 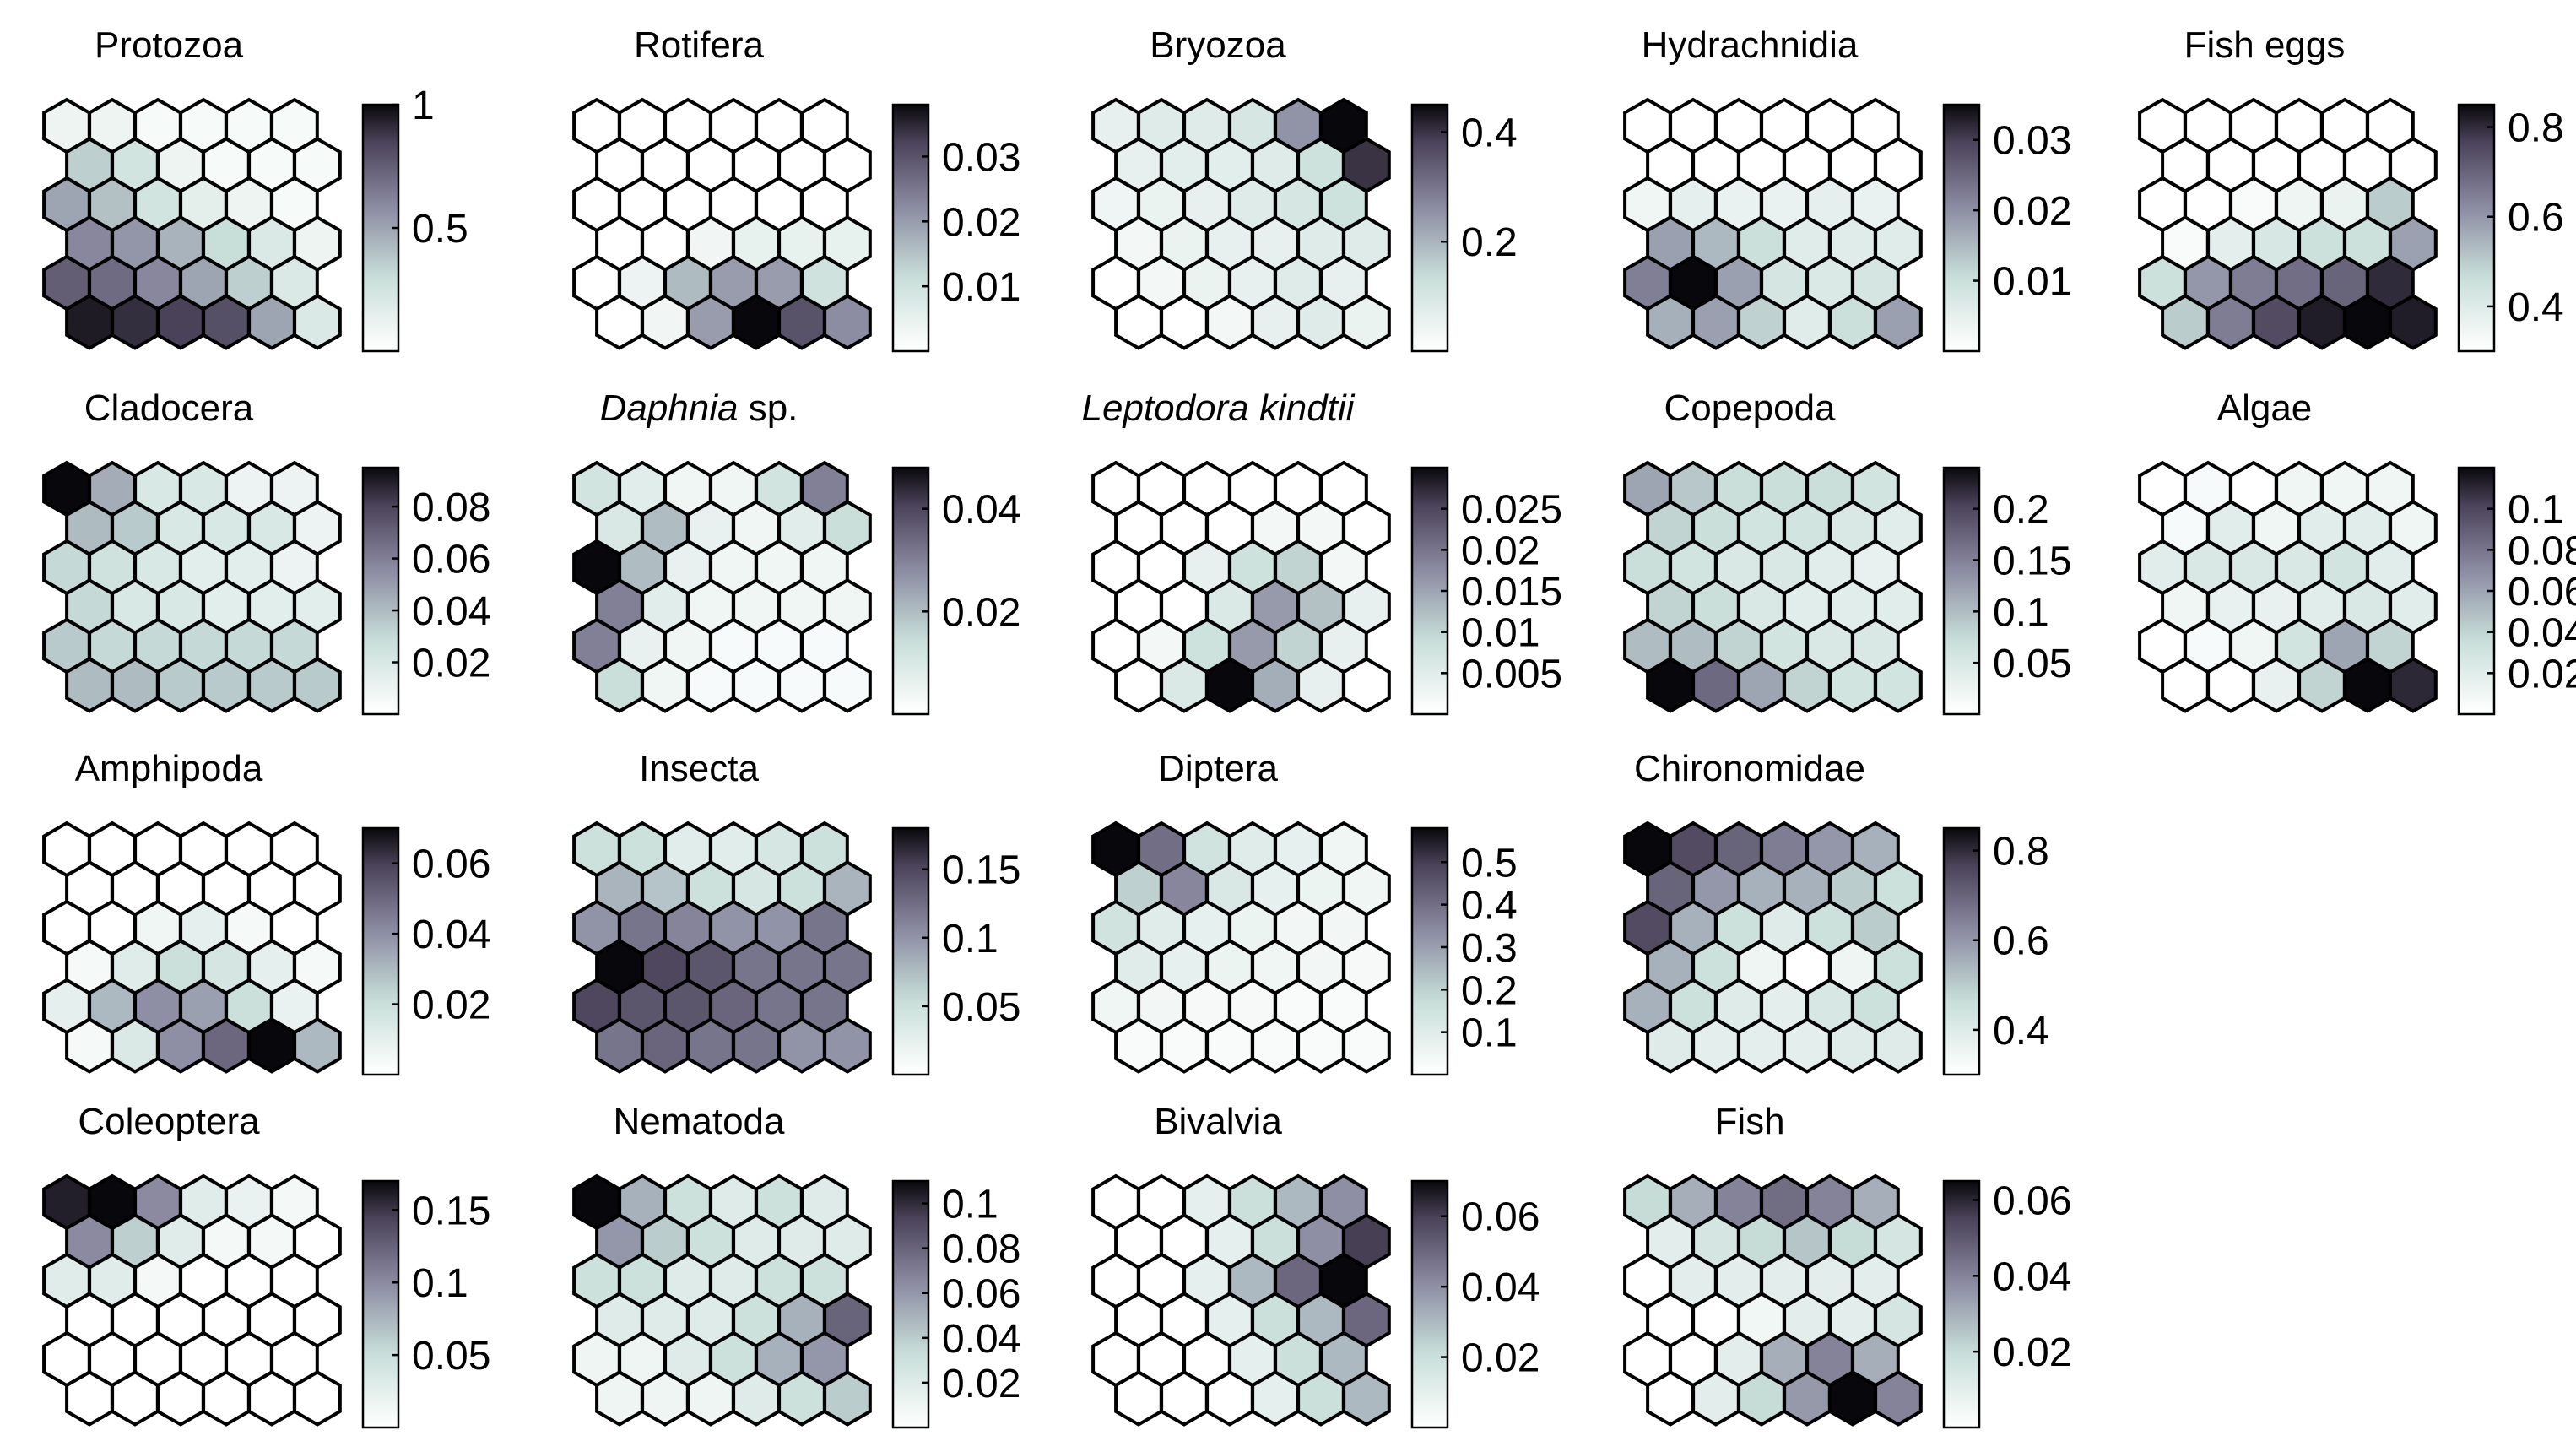 I want to click on component-plane-8: Copepoda 0.2 0.15 0.1 0.05, so click(x=1847, y=551).